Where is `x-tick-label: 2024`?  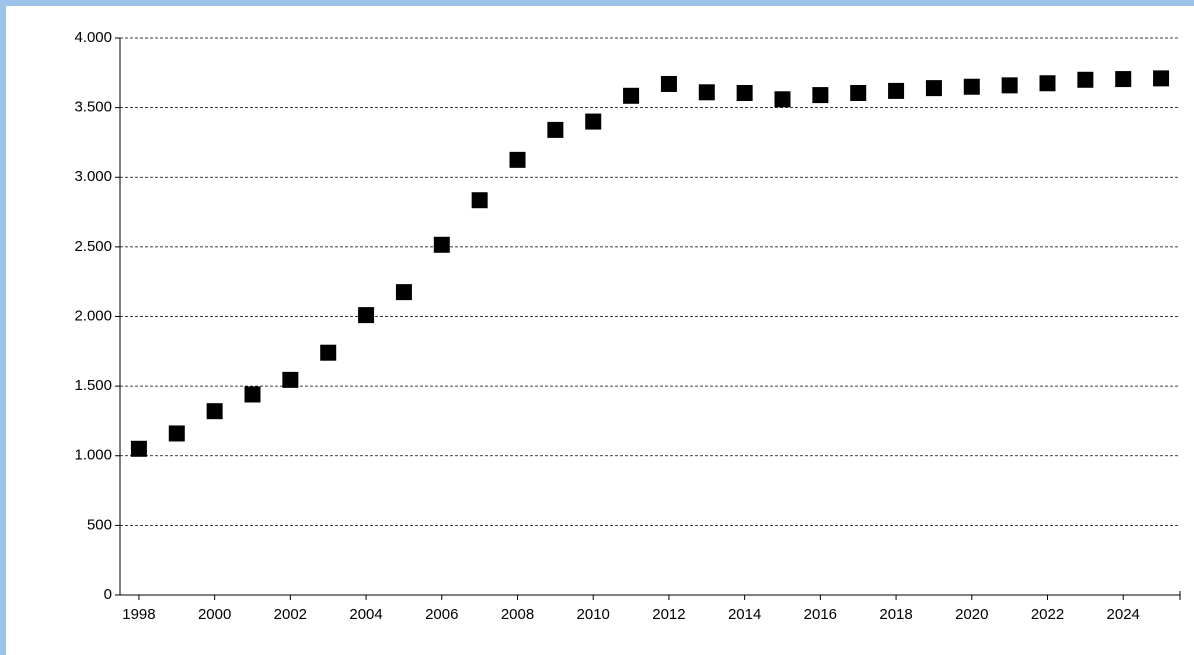 x-tick-label: 2024 is located at coordinates (1123, 614).